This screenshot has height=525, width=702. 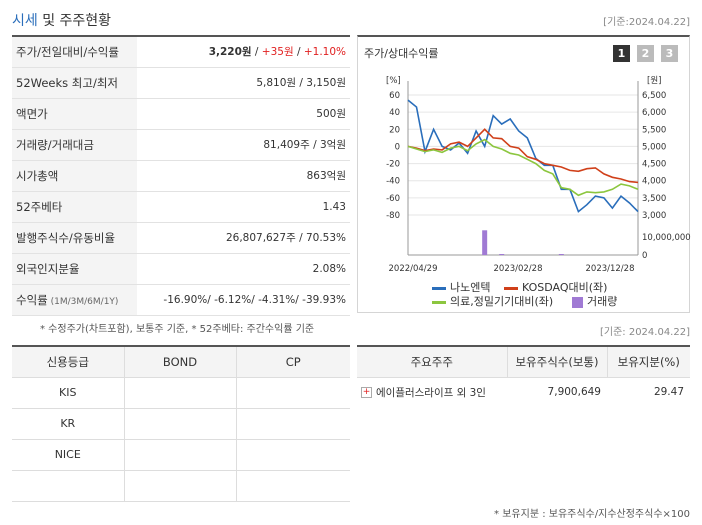 What do you see at coordinates (74, 145) in the screenshot?
I see `quote-label: 거래량/거래대금` at bounding box center [74, 145].